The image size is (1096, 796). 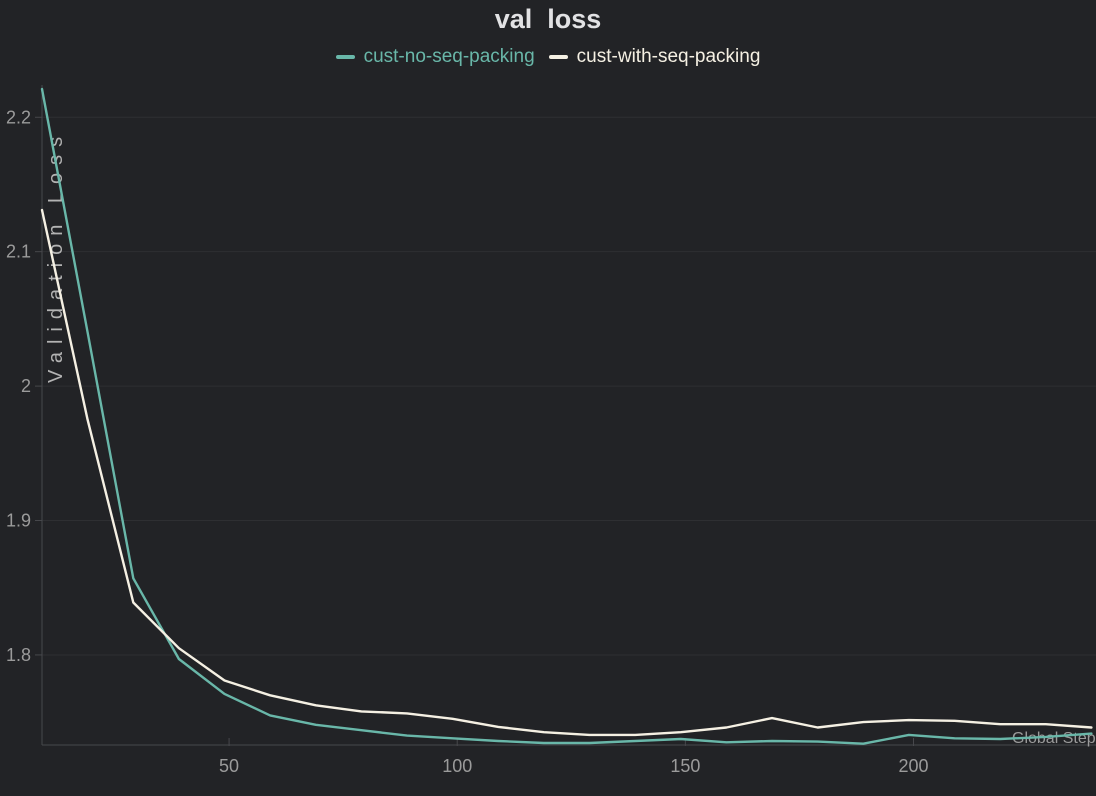 I want to click on x-tick-label: 50, so click(x=229, y=766).